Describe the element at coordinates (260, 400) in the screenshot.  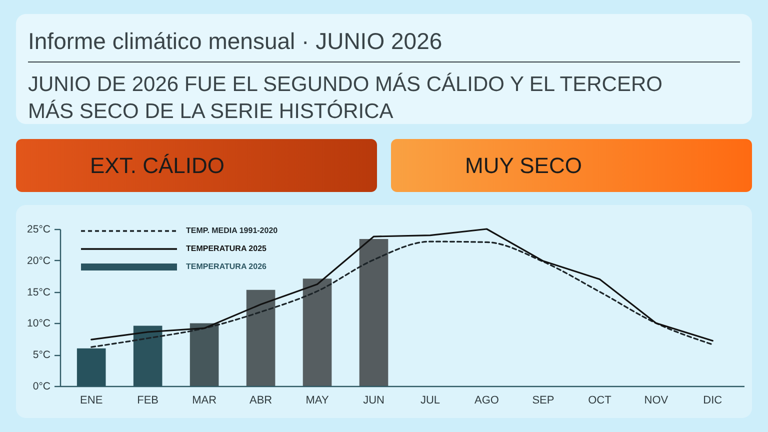
I see `x-tick-label: ABR` at that location.